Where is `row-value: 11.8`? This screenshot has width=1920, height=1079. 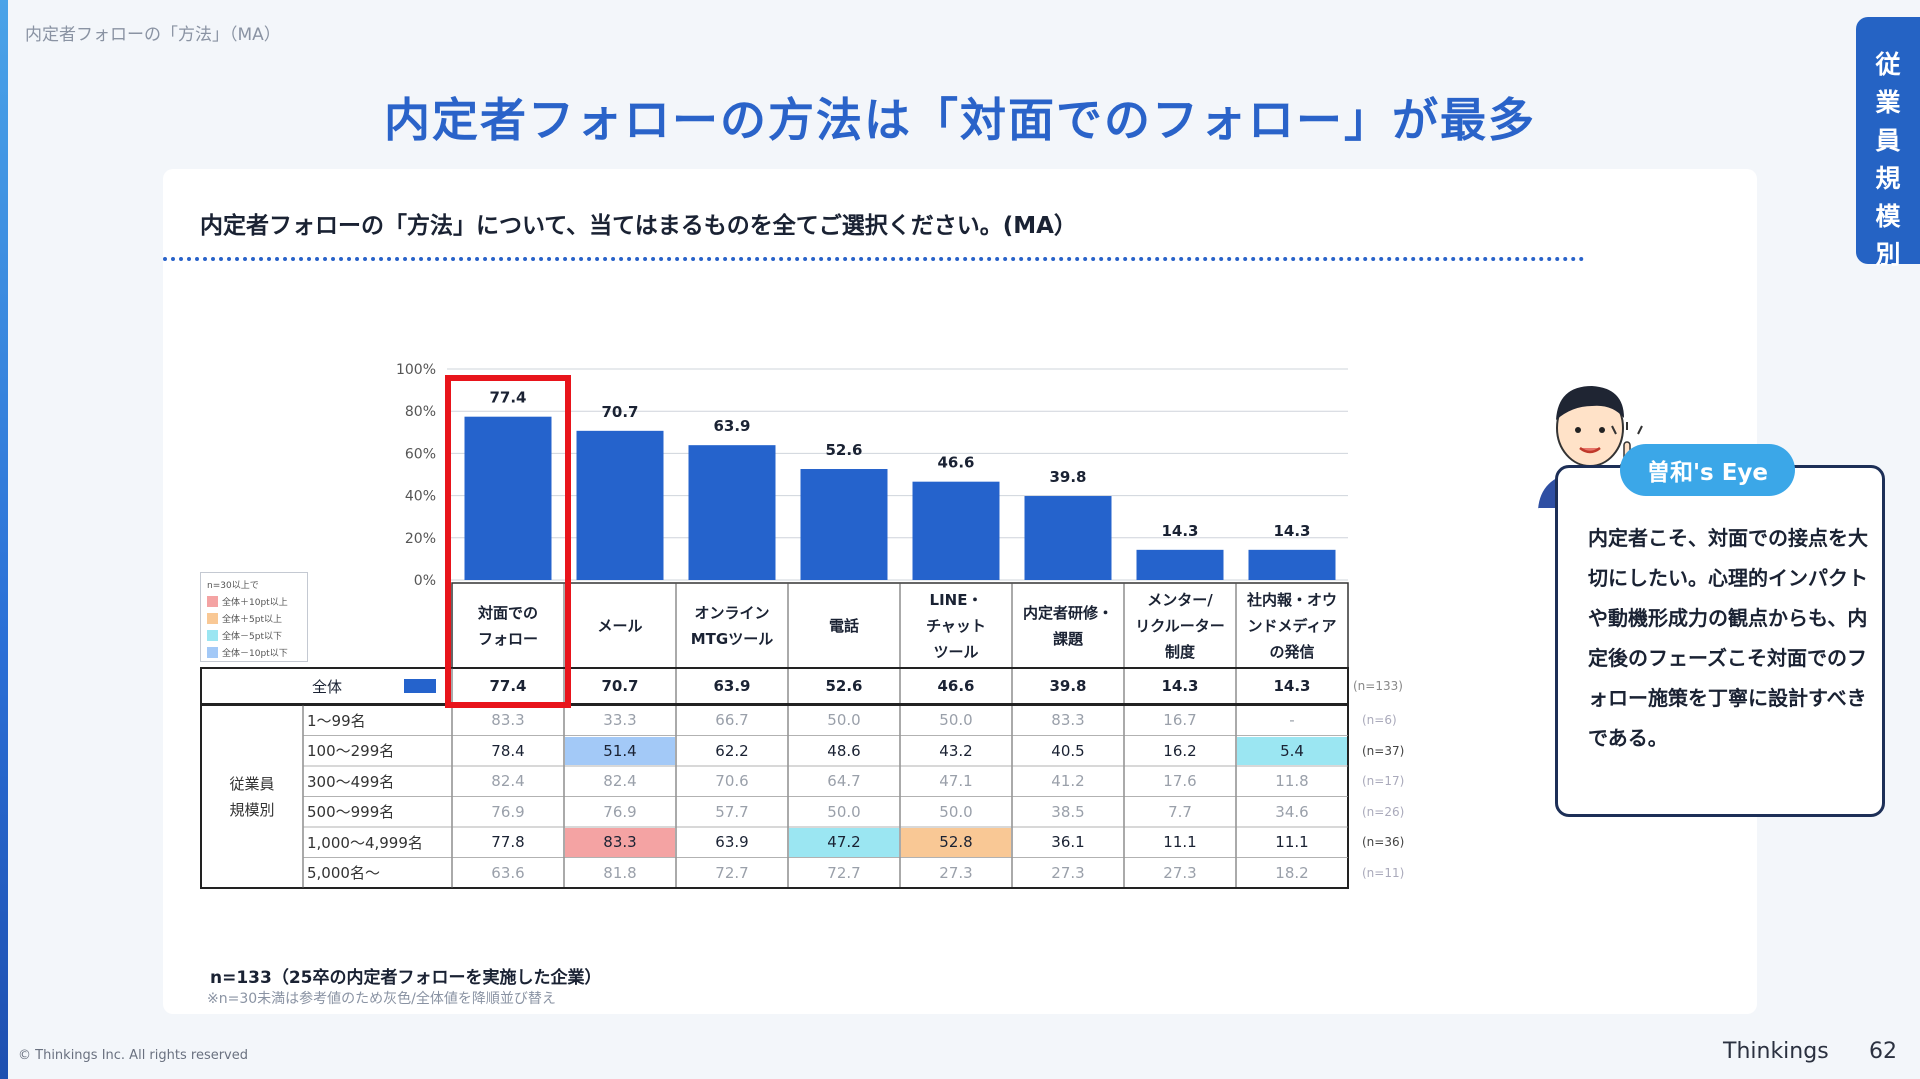 row-value: 11.8 is located at coordinates (1292, 781).